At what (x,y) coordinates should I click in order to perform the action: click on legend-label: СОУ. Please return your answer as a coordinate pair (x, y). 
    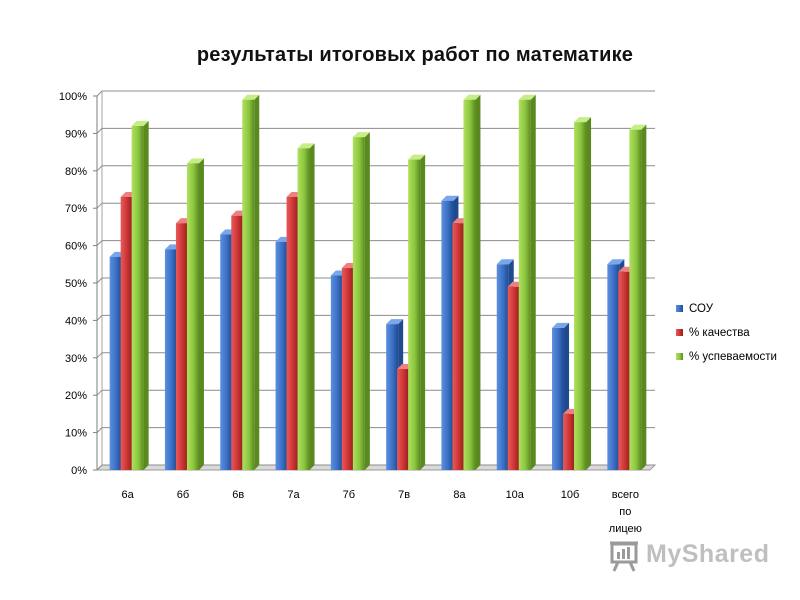
    Looking at the image, I should click on (701, 309).